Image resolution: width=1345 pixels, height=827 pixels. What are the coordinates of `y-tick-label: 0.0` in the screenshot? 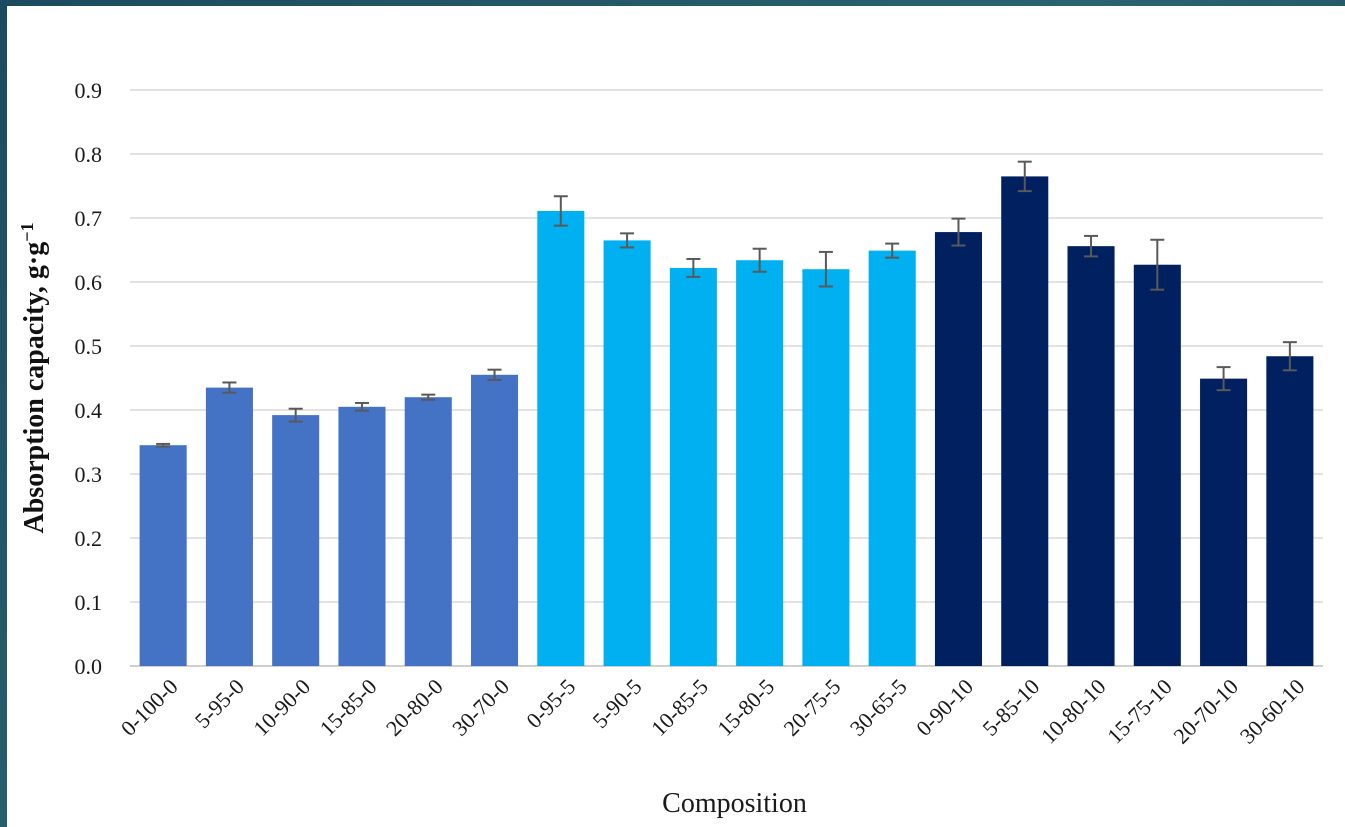 It's located at (89, 666).